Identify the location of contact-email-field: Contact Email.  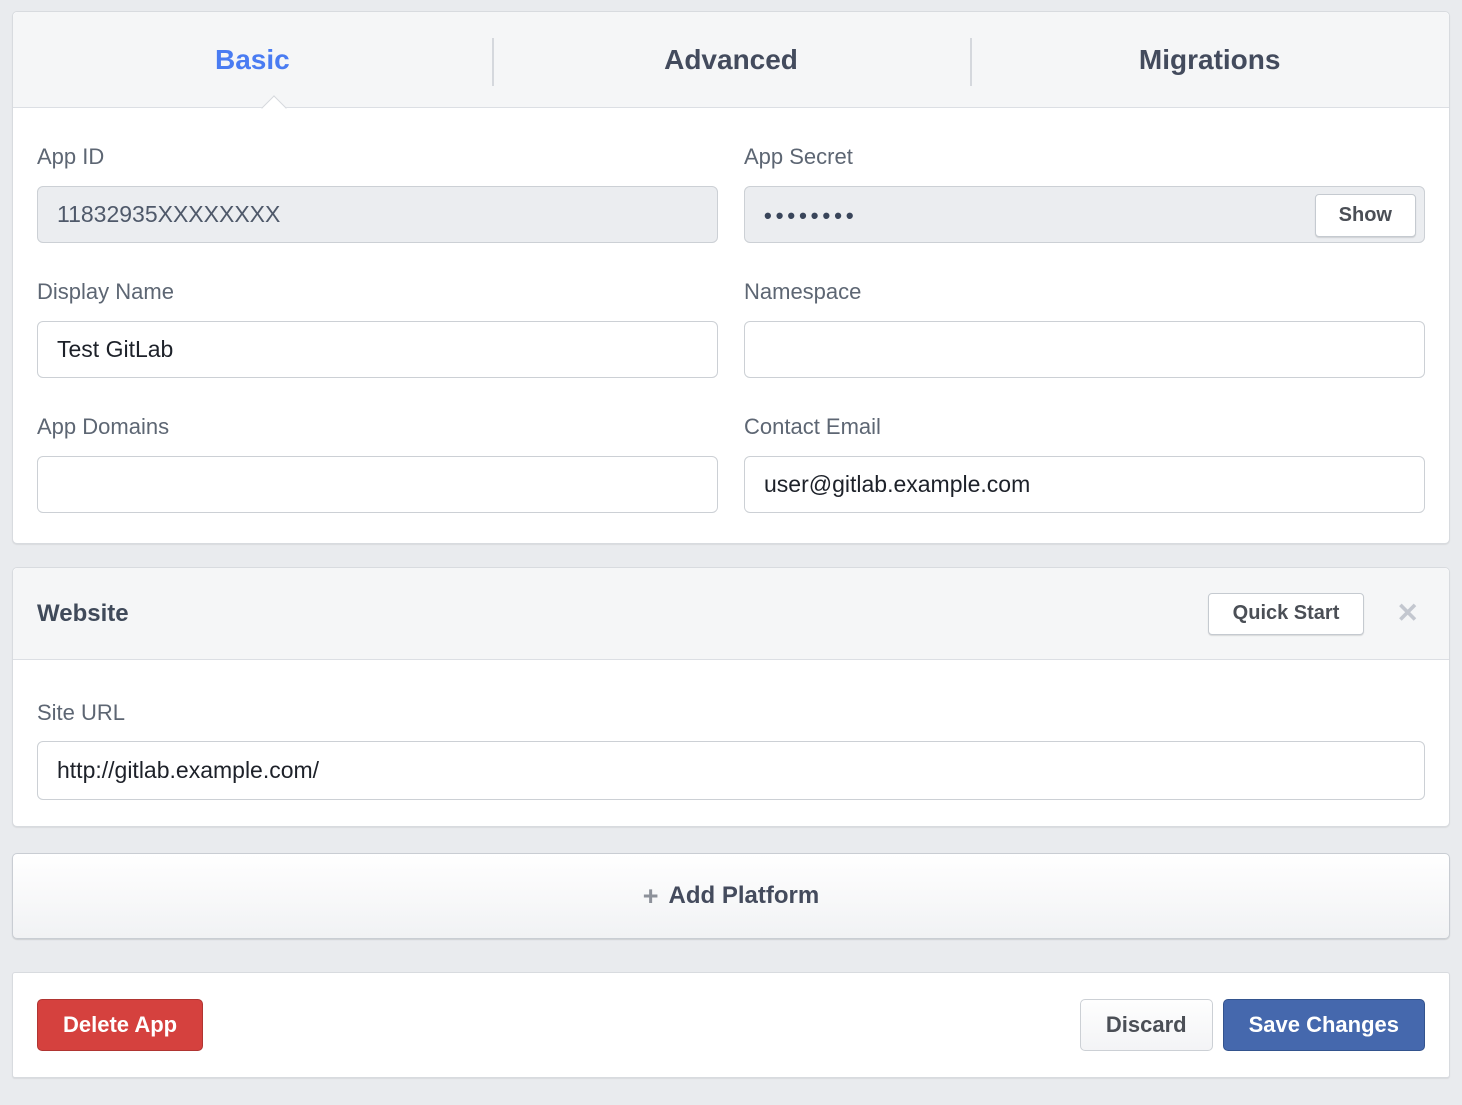
(1084, 445).